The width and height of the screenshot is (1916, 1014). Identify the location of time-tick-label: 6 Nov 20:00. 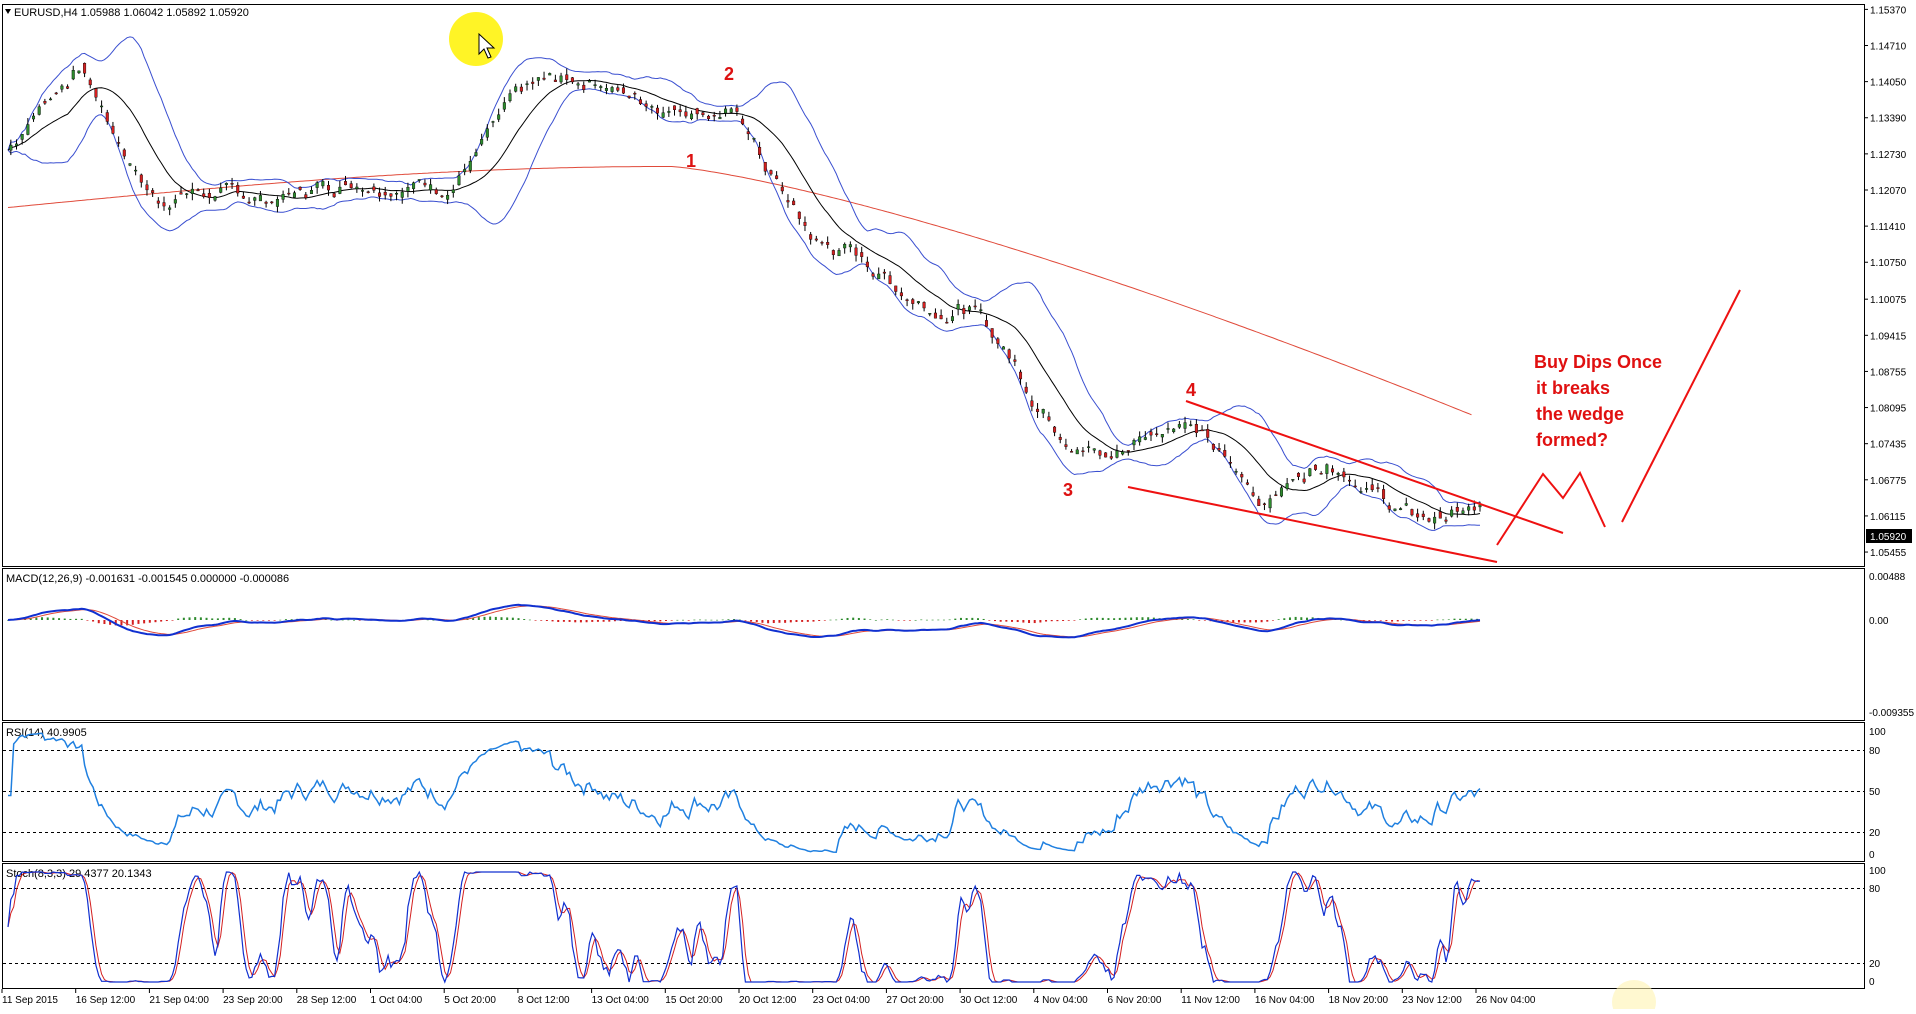
(1135, 1000).